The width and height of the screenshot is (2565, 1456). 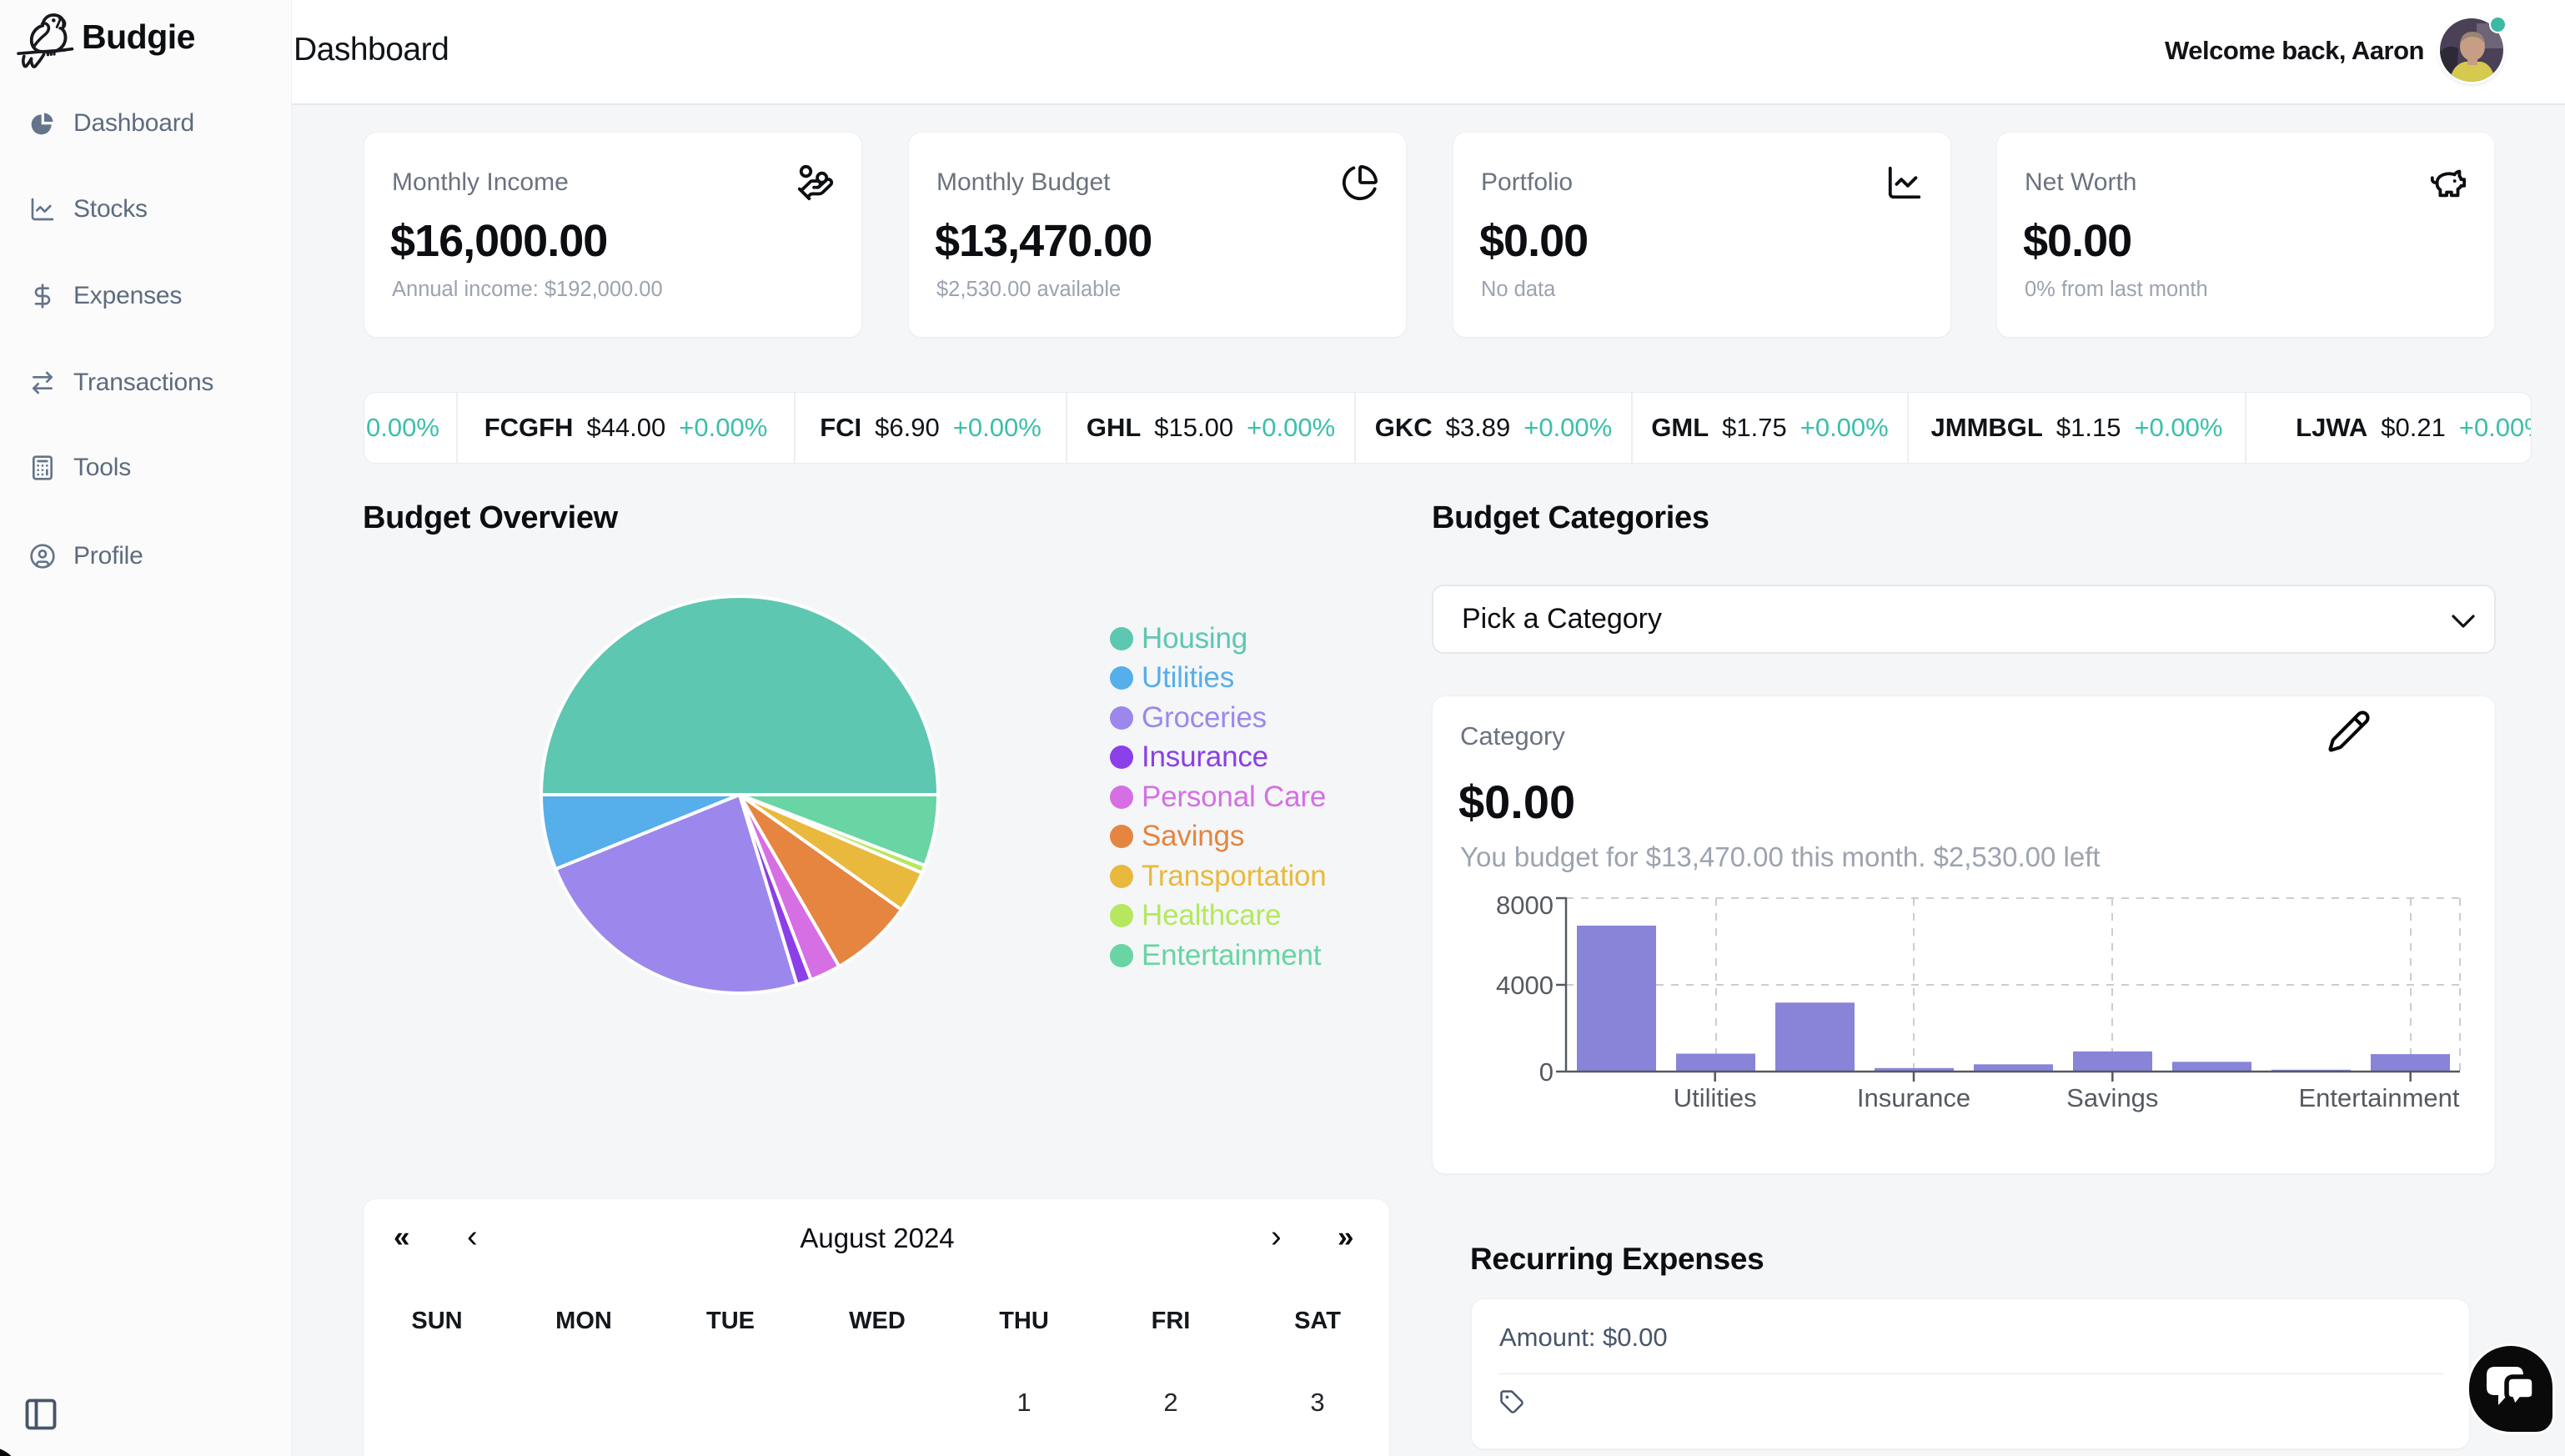 What do you see at coordinates (1715, 1097) in the screenshot?
I see `svg-text: Utilities` at bounding box center [1715, 1097].